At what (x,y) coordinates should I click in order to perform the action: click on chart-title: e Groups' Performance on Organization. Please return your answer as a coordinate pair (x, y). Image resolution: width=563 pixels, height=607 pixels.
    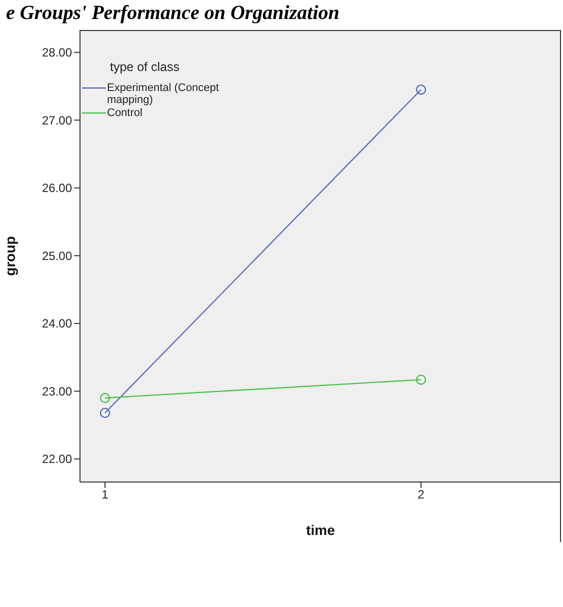
    Looking at the image, I should click on (173, 13).